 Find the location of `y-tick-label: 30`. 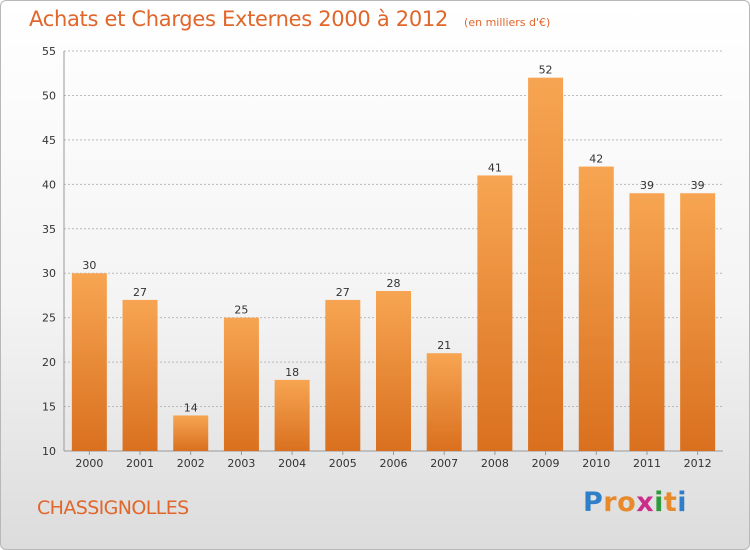

y-tick-label: 30 is located at coordinates (49, 273).